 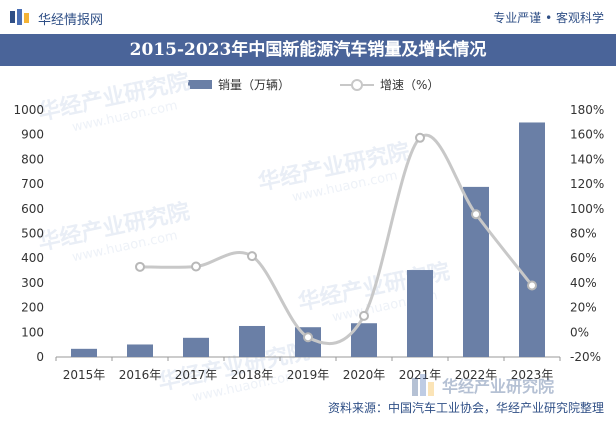 I want to click on brand-logo-icon, so click(x=19, y=17).